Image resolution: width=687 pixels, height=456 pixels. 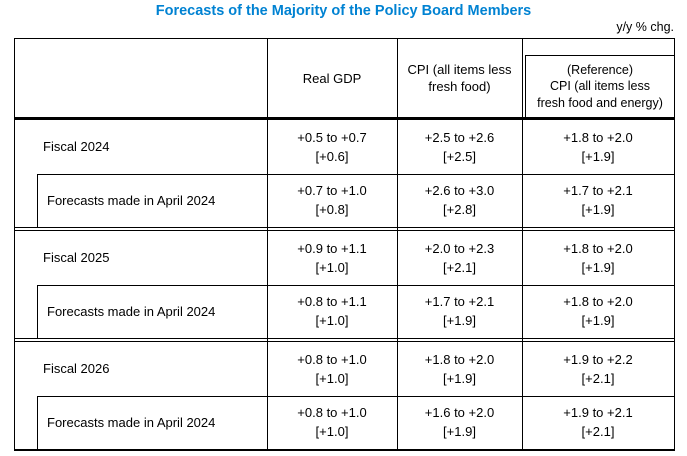 I want to click on header-real-gdp: Real GDP, so click(x=332, y=78).